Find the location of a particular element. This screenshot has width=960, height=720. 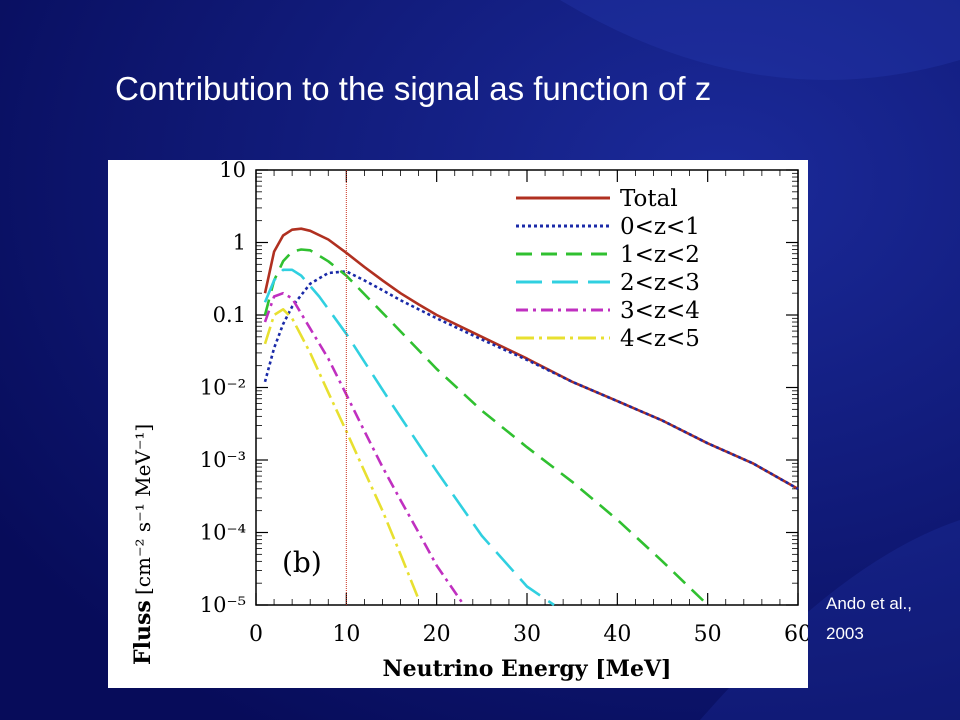

y-tick-label: 10⁻³ is located at coordinates (223, 460).